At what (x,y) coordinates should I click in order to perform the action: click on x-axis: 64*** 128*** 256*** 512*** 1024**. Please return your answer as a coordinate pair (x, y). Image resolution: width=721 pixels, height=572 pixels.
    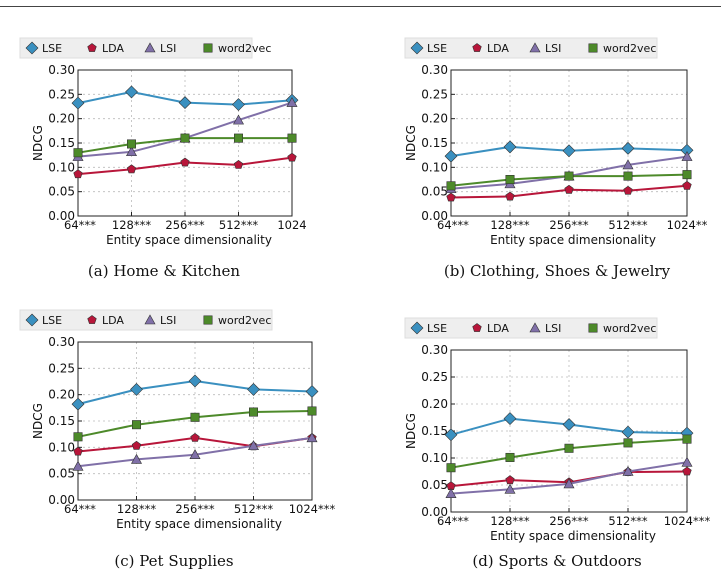
    Looking at the image, I should click on (572, 222).